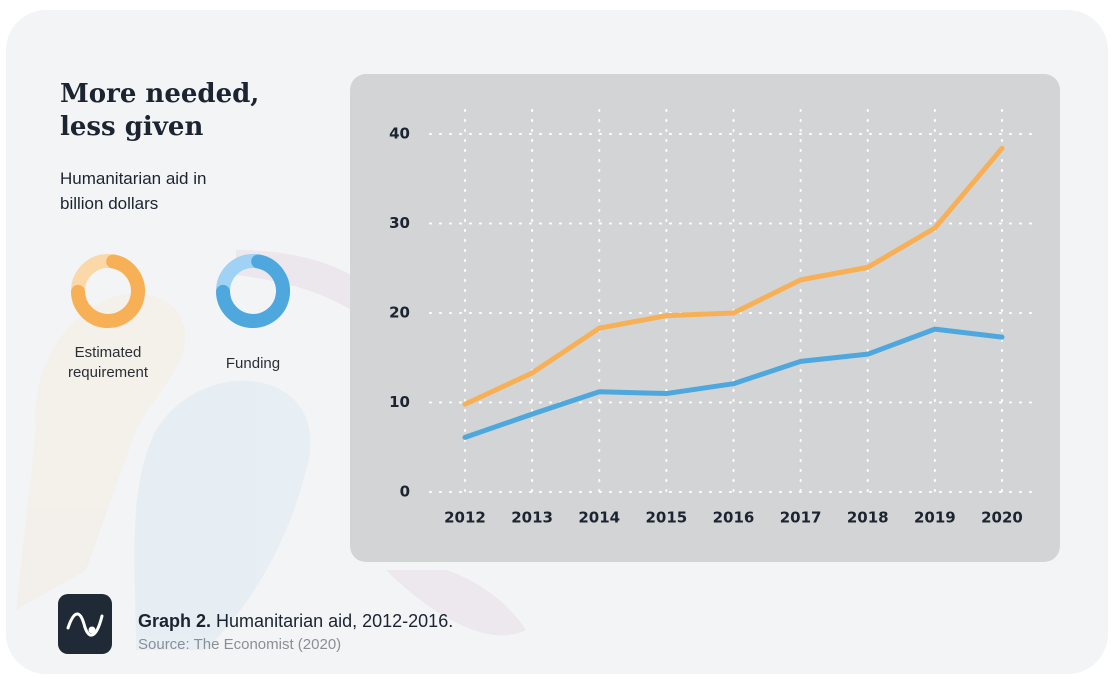  Describe the element at coordinates (160, 110) in the screenshot. I see `title: More needed, less given` at that location.